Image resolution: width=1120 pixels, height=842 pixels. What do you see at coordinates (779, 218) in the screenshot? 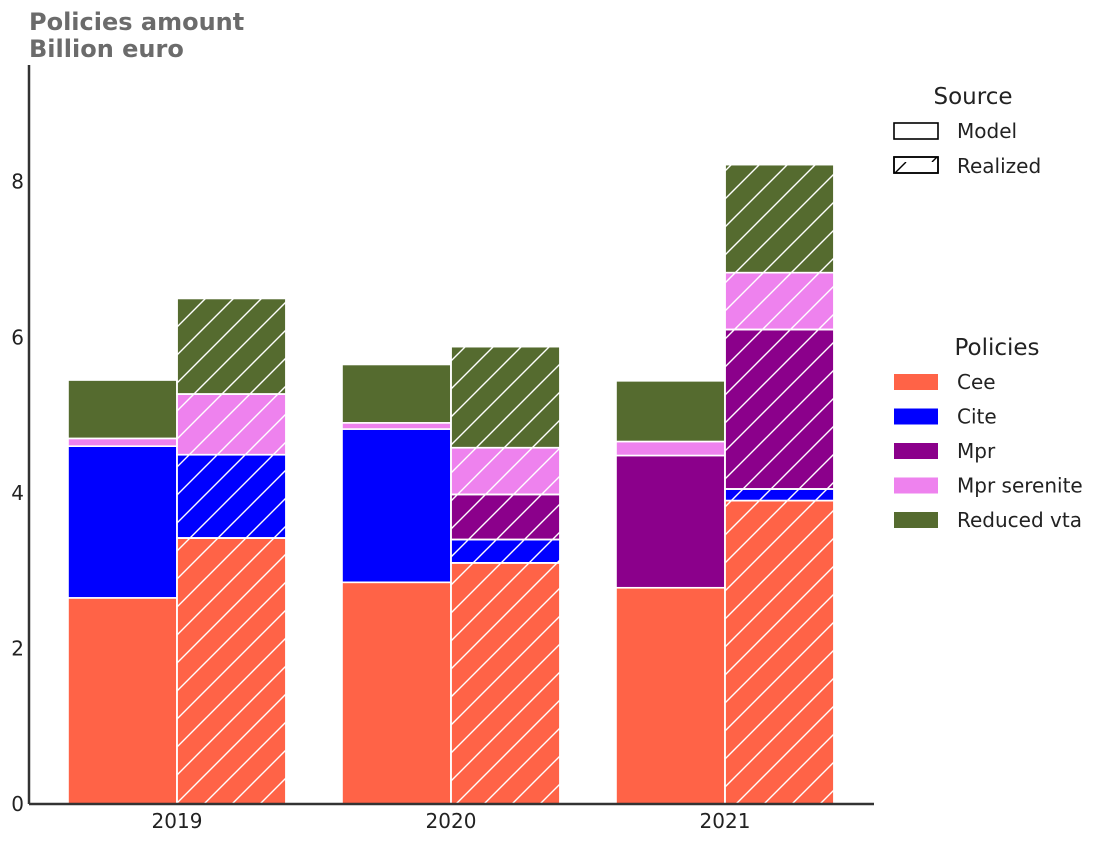
I see `hatch-2021-reduced-vta` at bounding box center [779, 218].